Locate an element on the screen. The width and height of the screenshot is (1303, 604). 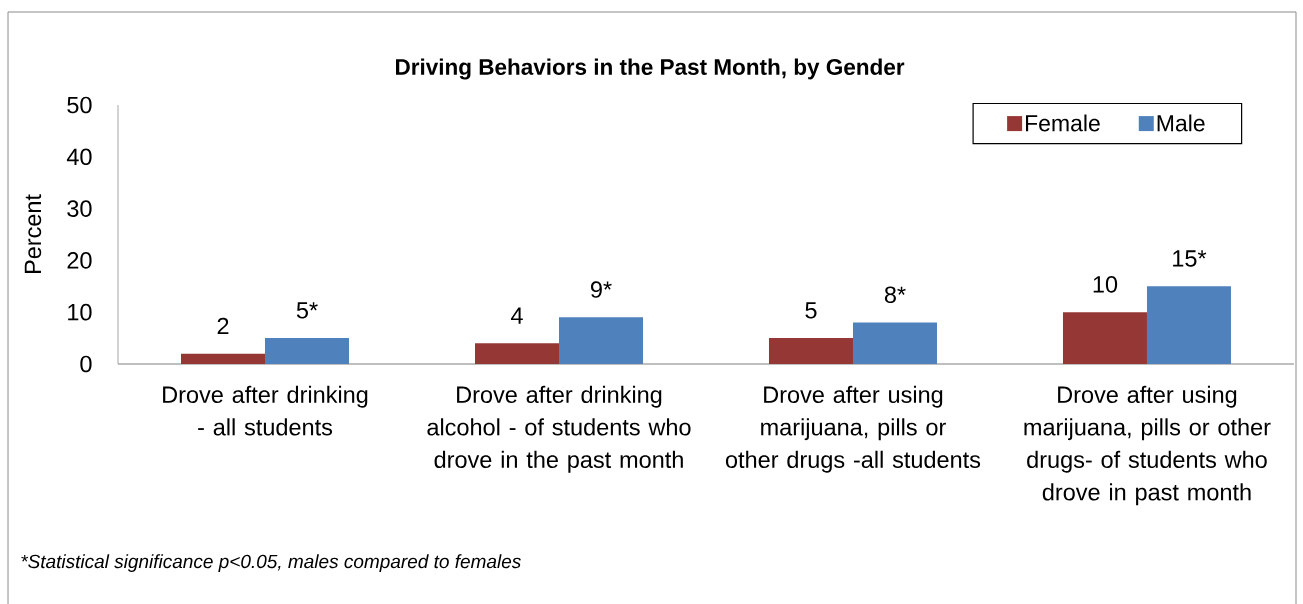
data-label: 8* is located at coordinates (895, 295).